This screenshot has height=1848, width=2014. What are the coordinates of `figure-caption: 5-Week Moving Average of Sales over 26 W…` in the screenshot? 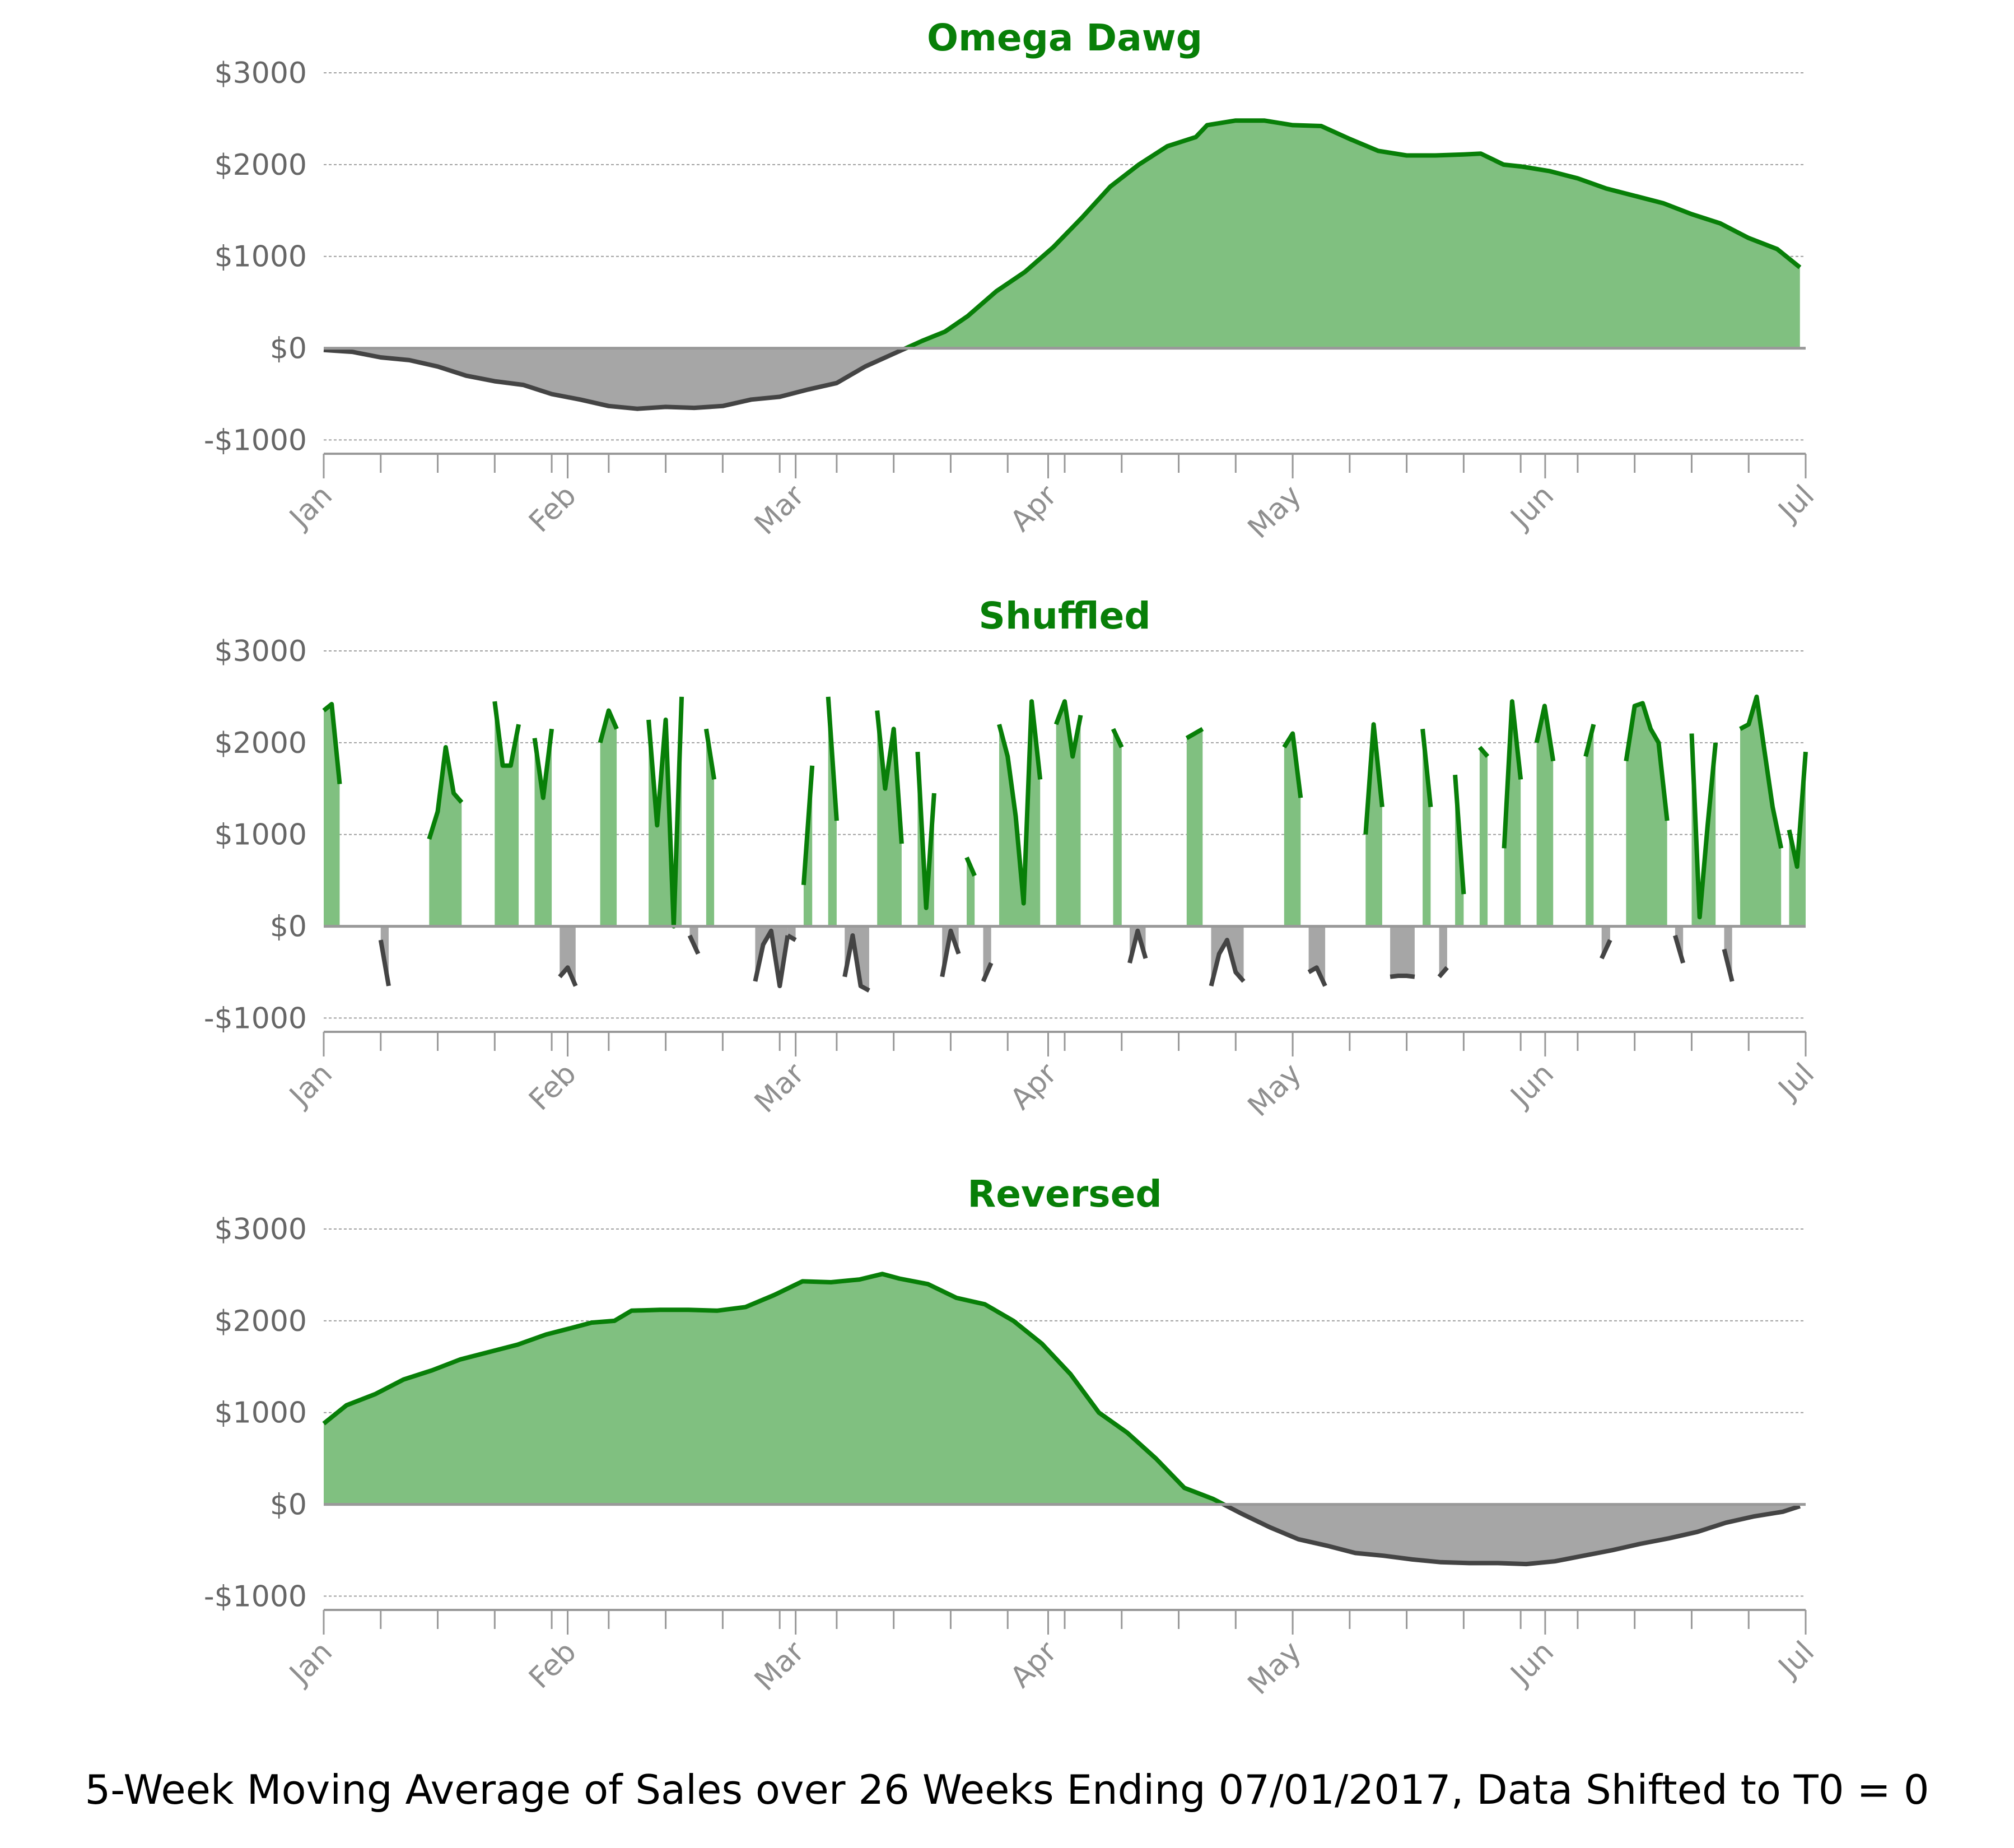 It's located at (1007, 1789).